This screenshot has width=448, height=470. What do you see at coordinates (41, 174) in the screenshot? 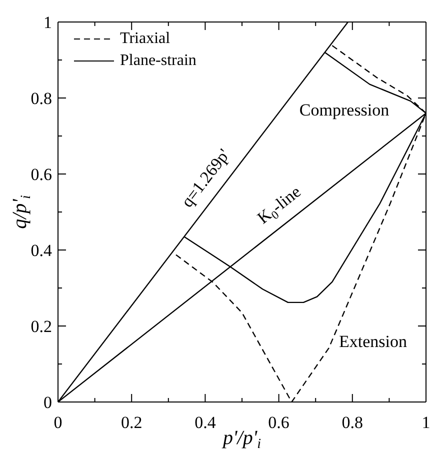
I see `y-tick-label: 0.6` at bounding box center [41, 174].